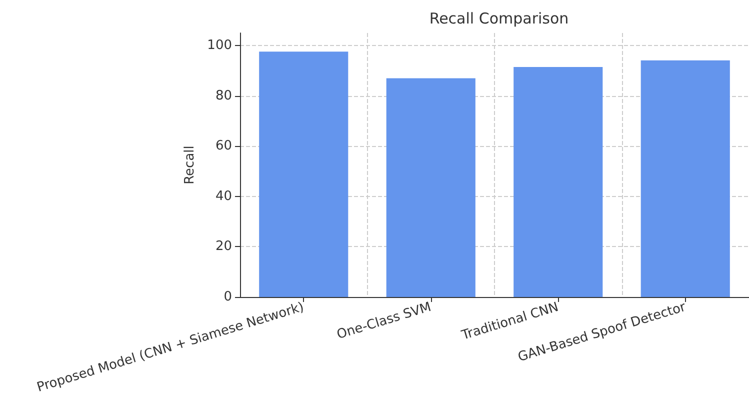 The image size is (749, 417). Describe the element at coordinates (228, 297) in the screenshot. I see `y-tick-label: 0` at that location.